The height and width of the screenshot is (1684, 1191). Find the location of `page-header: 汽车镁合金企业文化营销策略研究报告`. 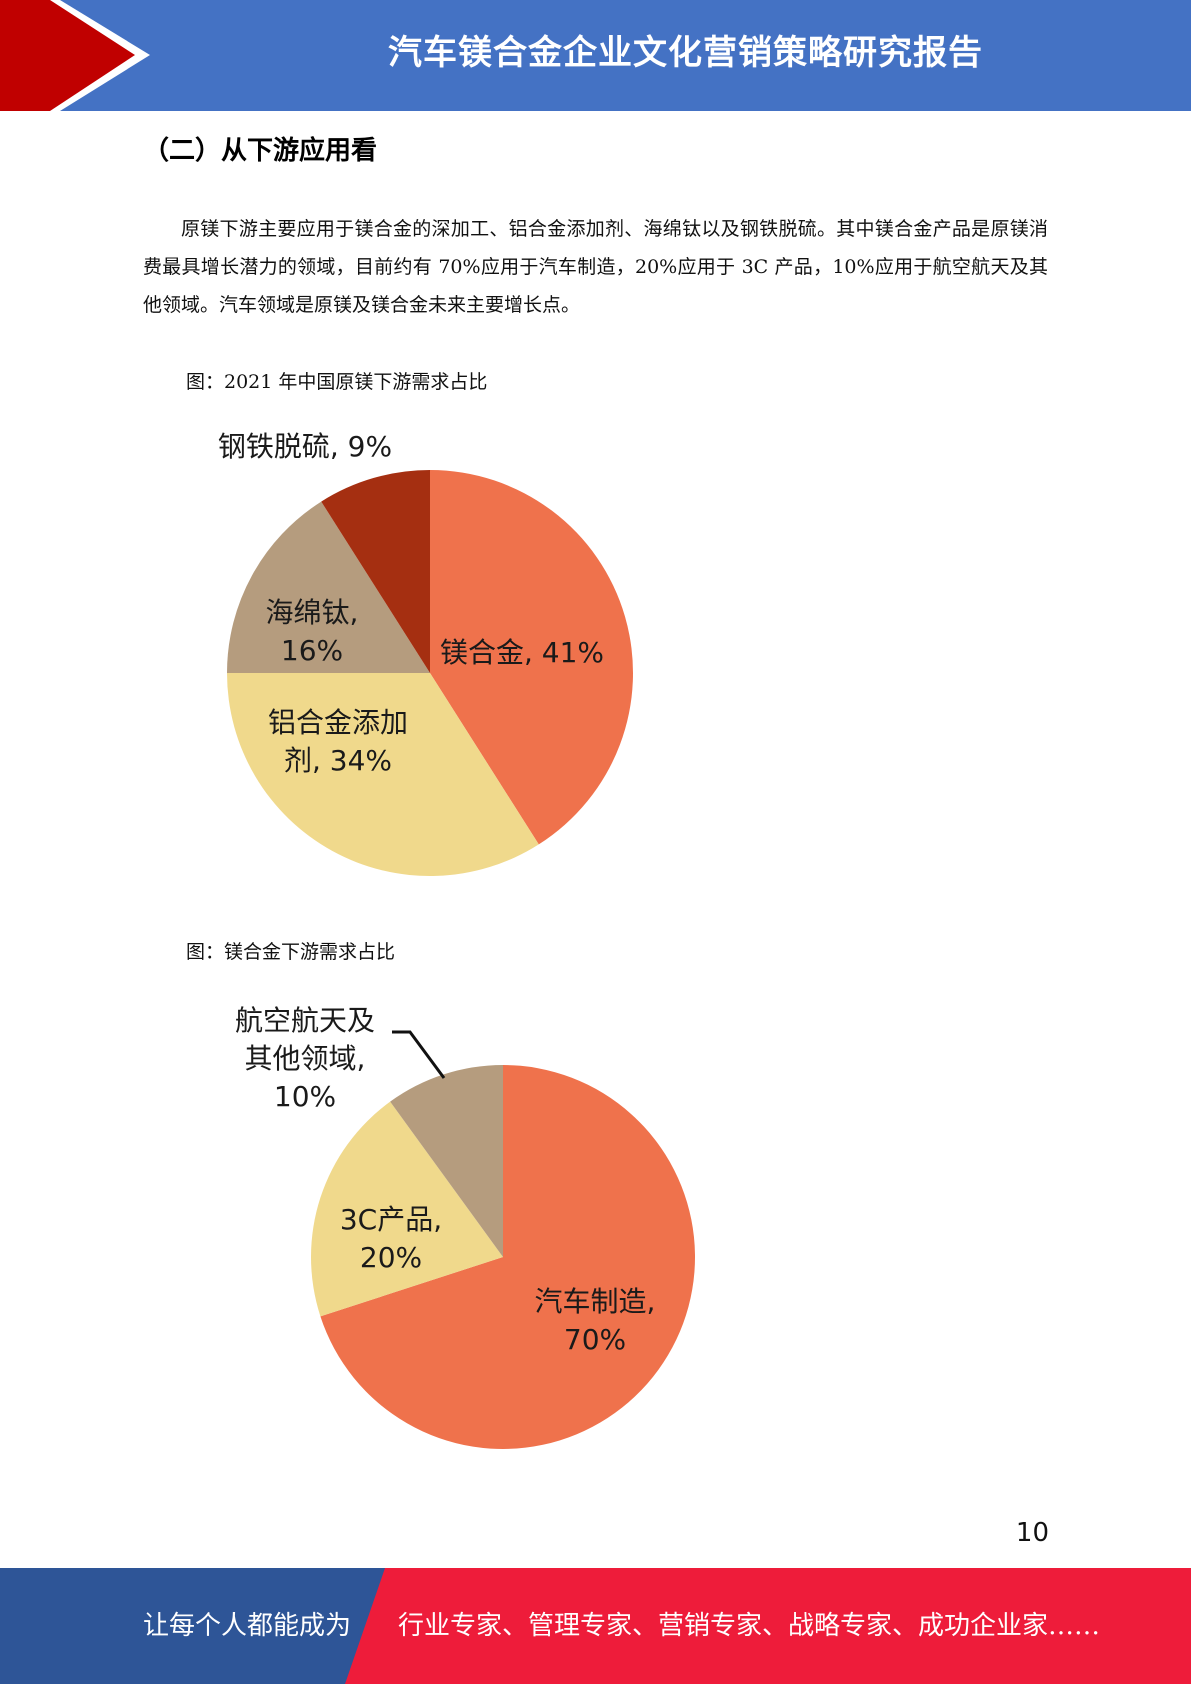

page-header: 汽车镁合金企业文化营销策略研究报告 is located at coordinates (595, 55).